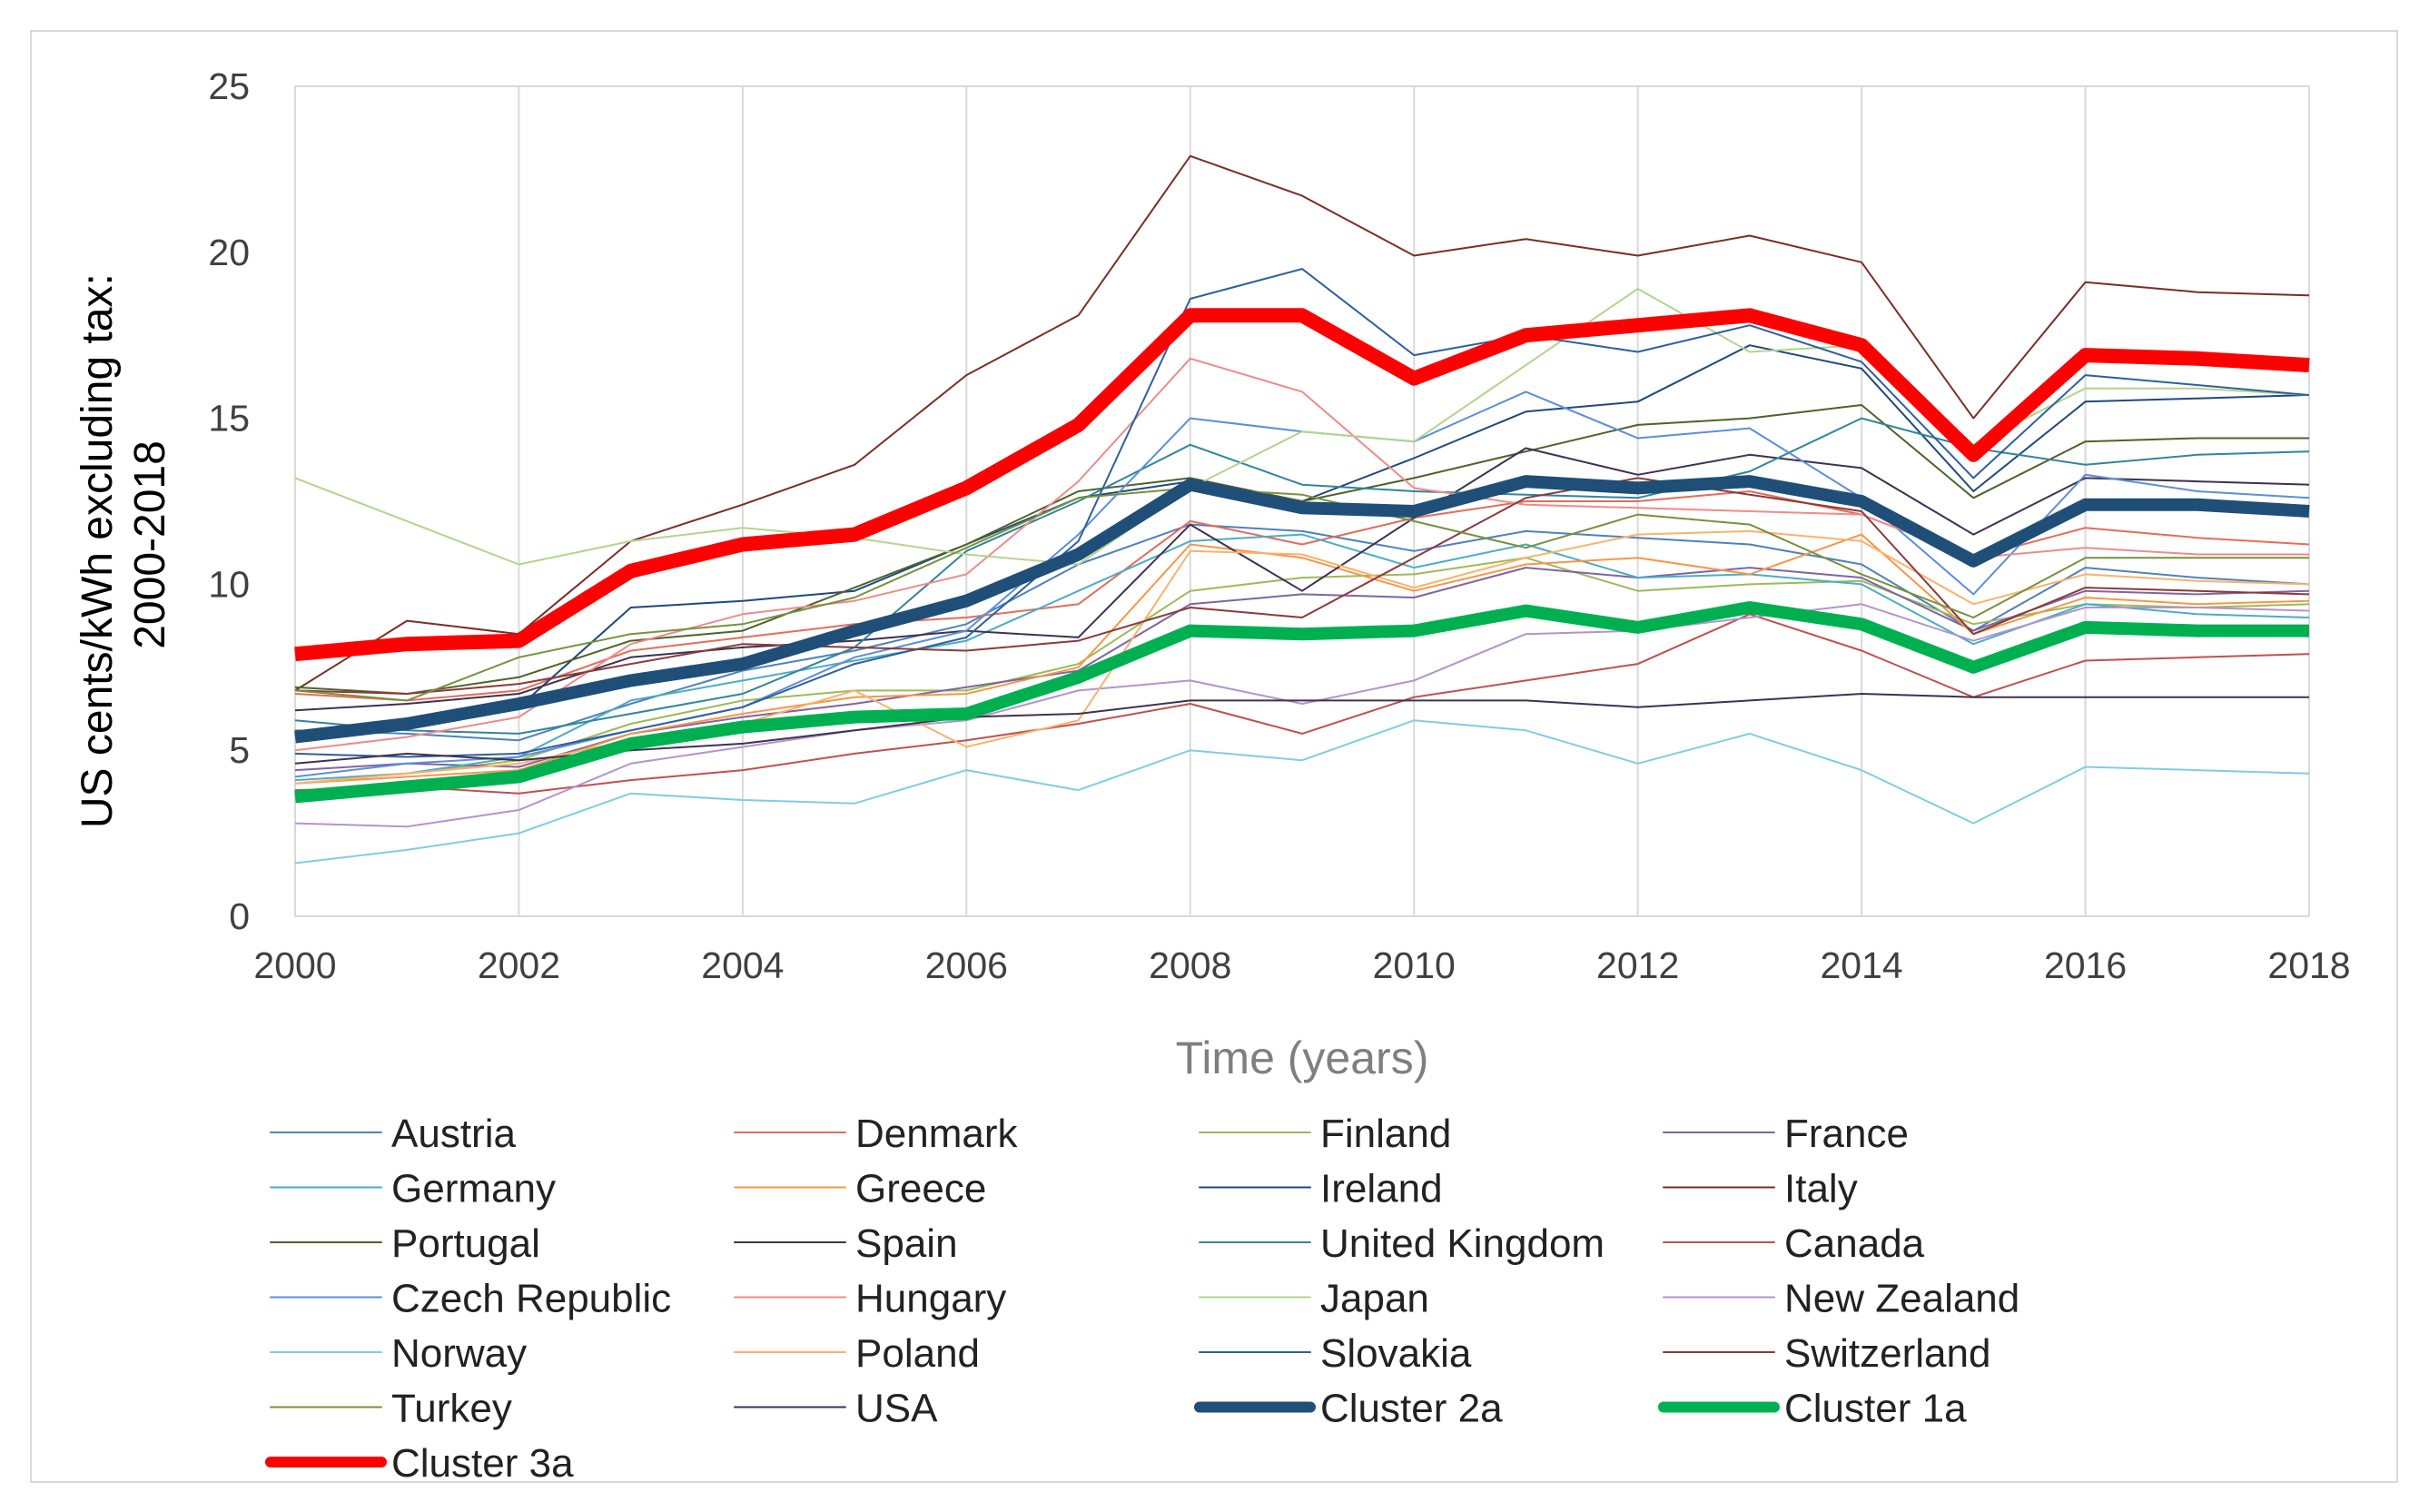 The height and width of the screenshot is (1512, 2429). Describe the element at coordinates (1887, 1354) in the screenshot. I see `legend-label-switzerland: Switzerland` at that location.